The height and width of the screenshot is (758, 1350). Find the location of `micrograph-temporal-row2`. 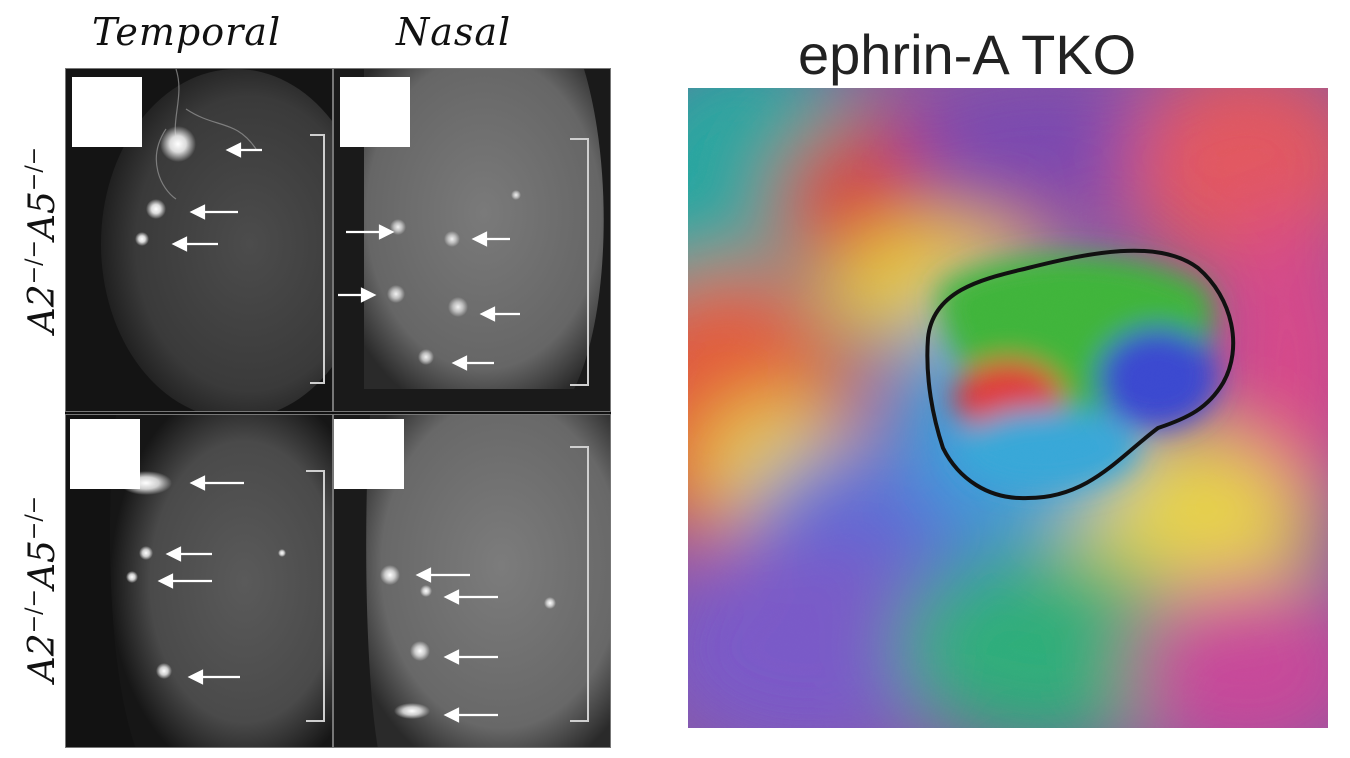

micrograph-temporal-row2 is located at coordinates (199, 581).